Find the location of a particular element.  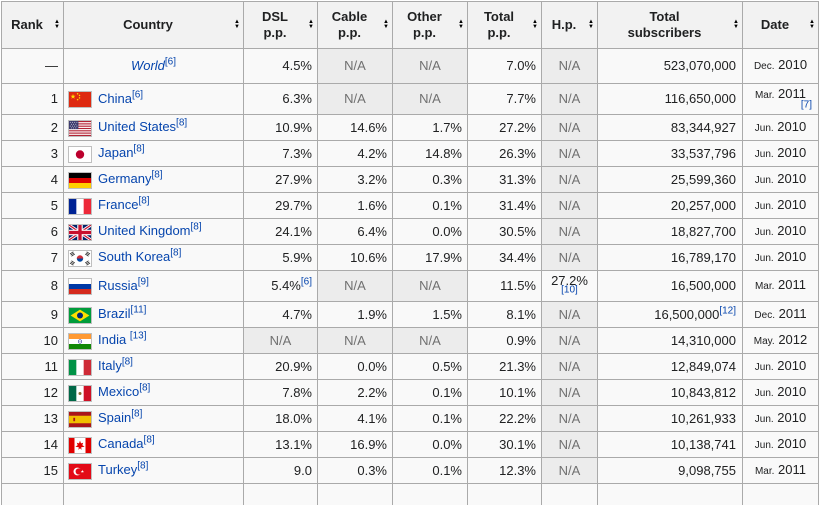

dsl-cell: 20.9% is located at coordinates (280, 366).